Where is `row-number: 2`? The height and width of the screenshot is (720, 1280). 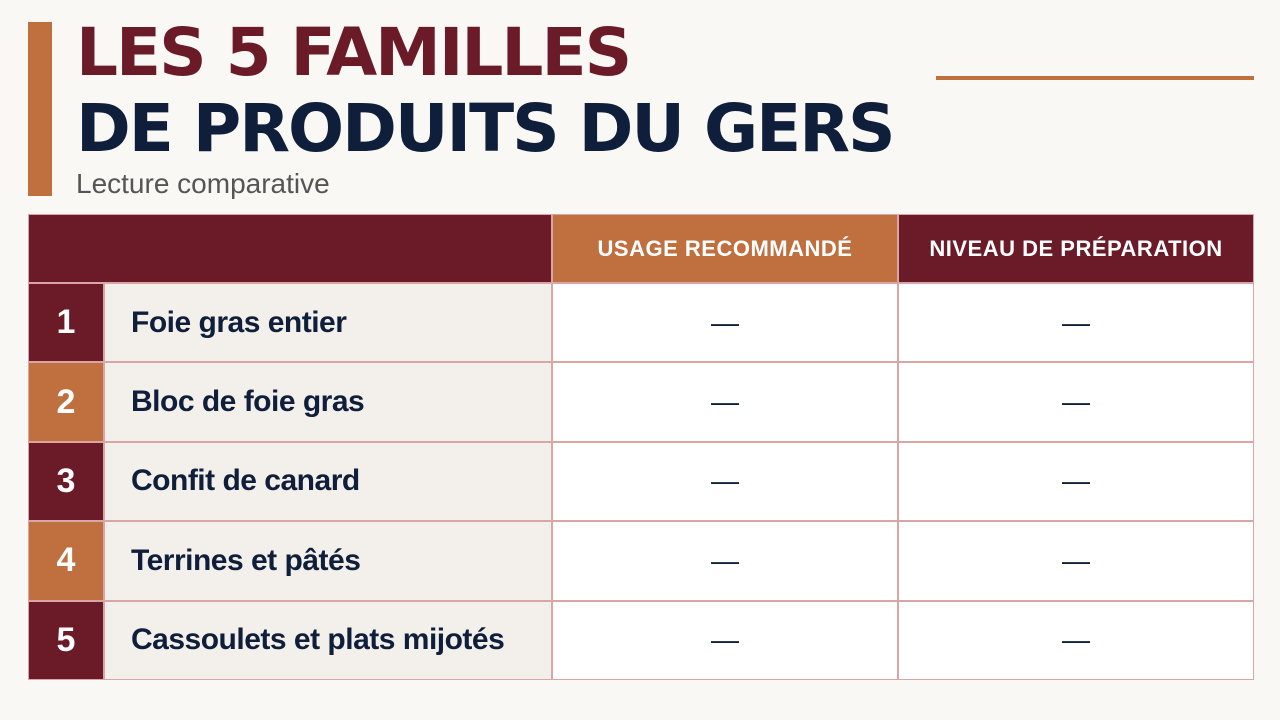
row-number: 2 is located at coordinates (66, 402).